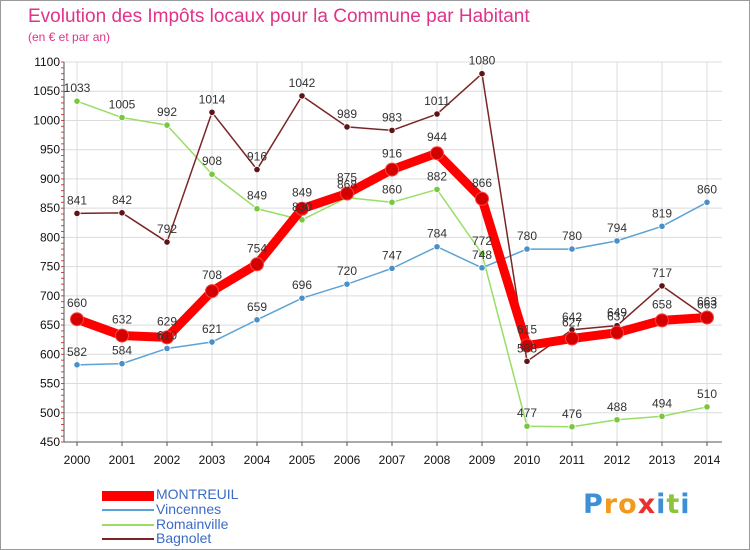 The height and width of the screenshot is (550, 750). I want to click on y-tick-label: 900, so click(50, 179).